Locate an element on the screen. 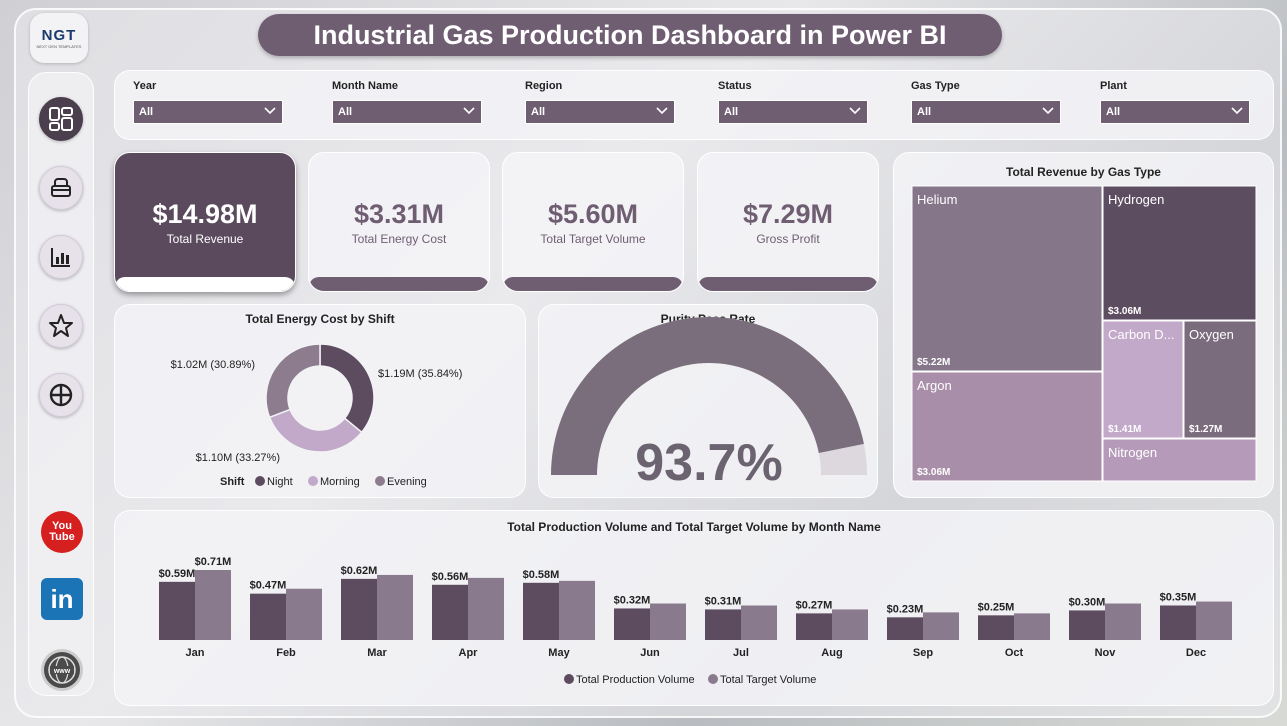 The image size is (1287, 726). logo-subtext: NEXT GEN TEMPLATES is located at coordinates (59, 46).